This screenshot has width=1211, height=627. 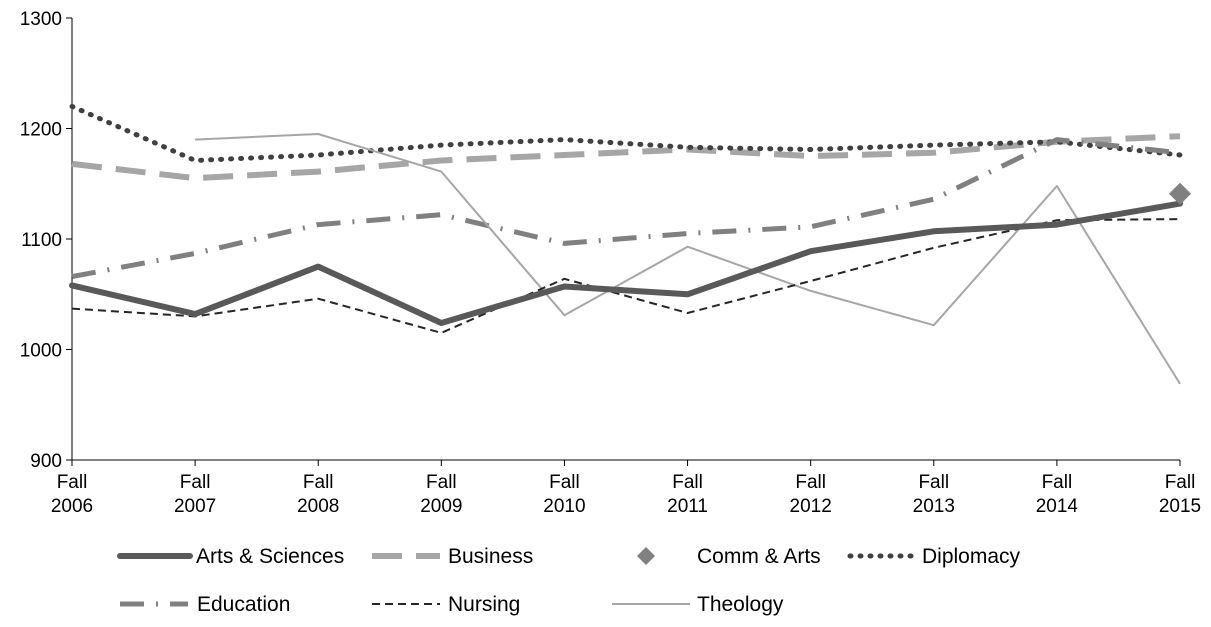 I want to click on legend-swatch-comm-arts, so click(x=646, y=556).